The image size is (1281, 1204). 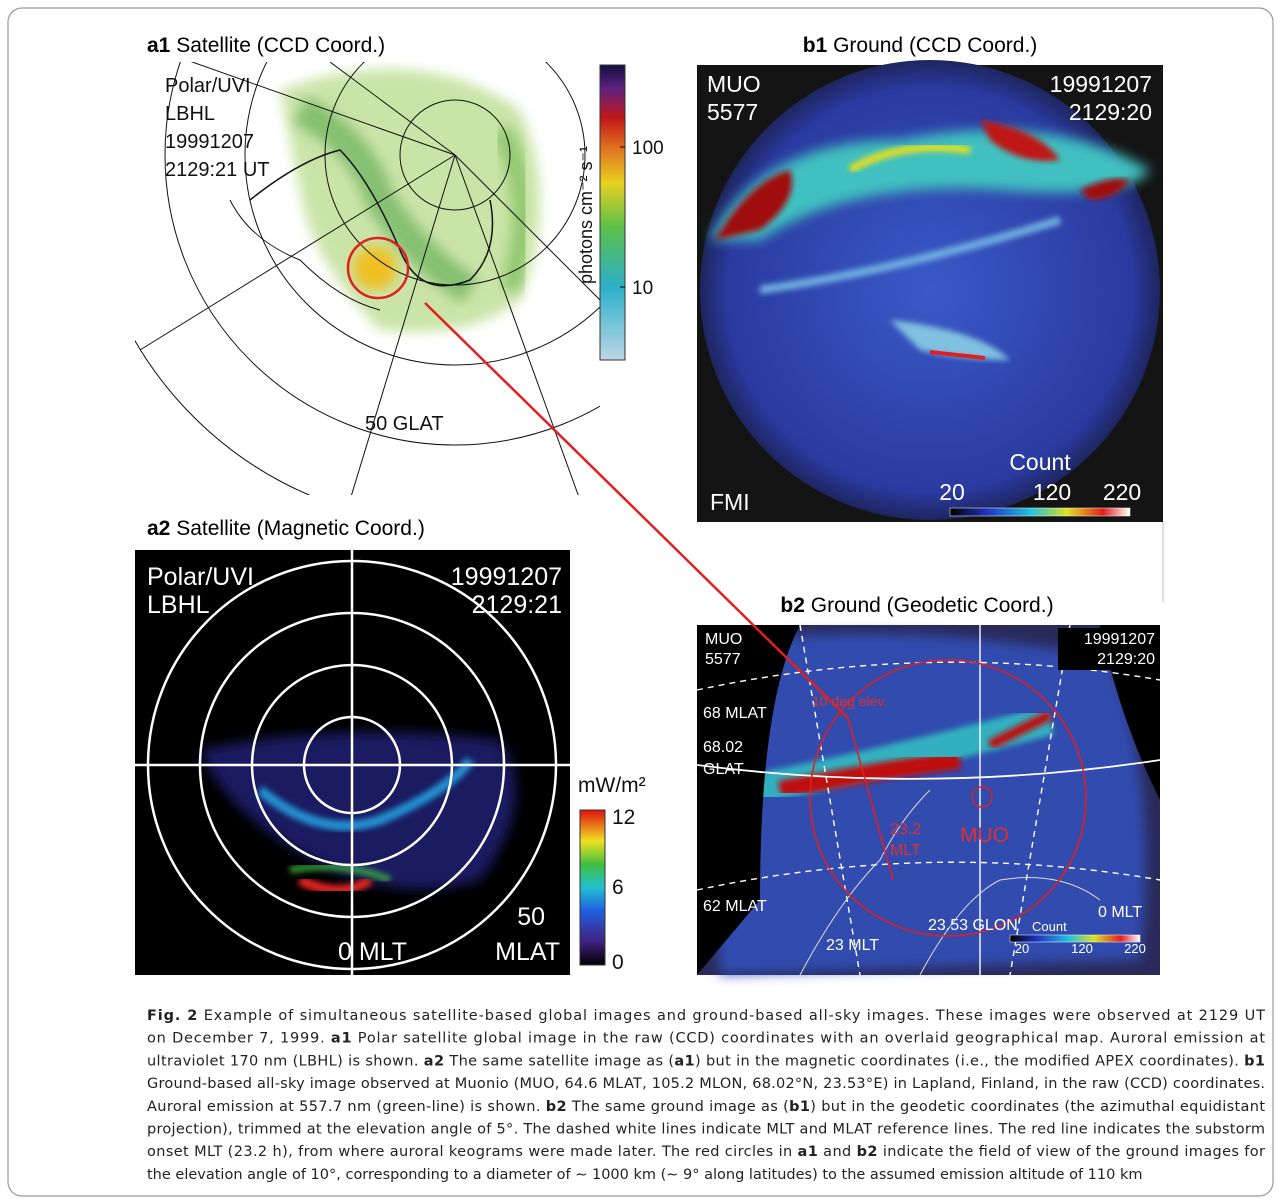 I want to click on label: Satellite (Magnetic Coord.), so click(x=300, y=528).